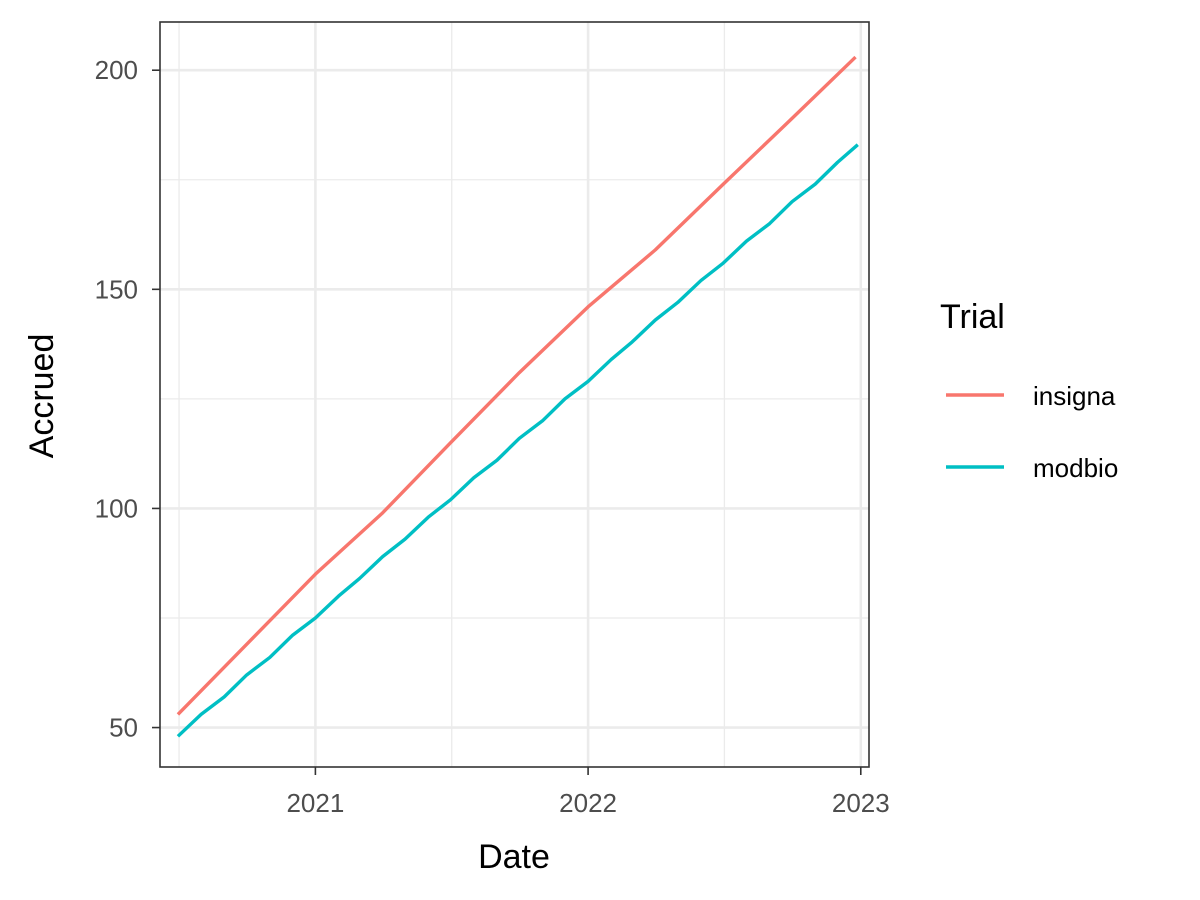 Image resolution: width=1200 pixels, height=900 pixels. What do you see at coordinates (1075, 468) in the screenshot?
I see `legend-label-modbio: modbio` at bounding box center [1075, 468].